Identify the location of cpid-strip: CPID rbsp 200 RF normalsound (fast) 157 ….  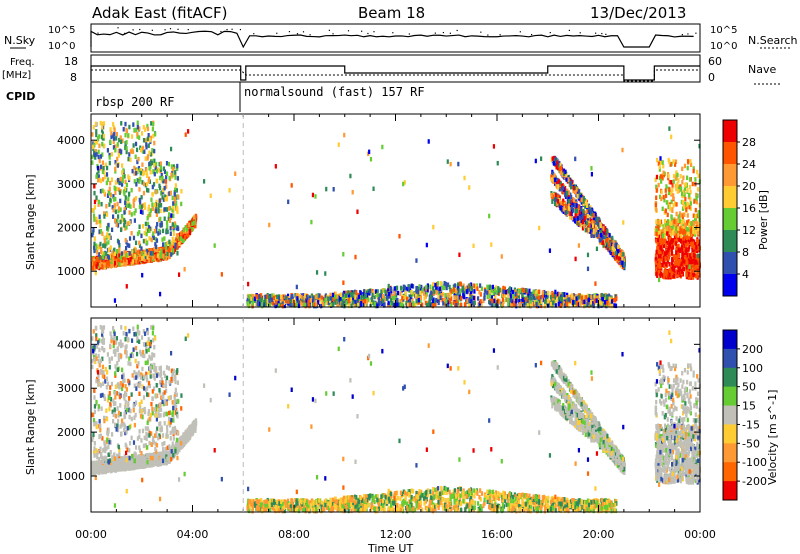
(215, 97).